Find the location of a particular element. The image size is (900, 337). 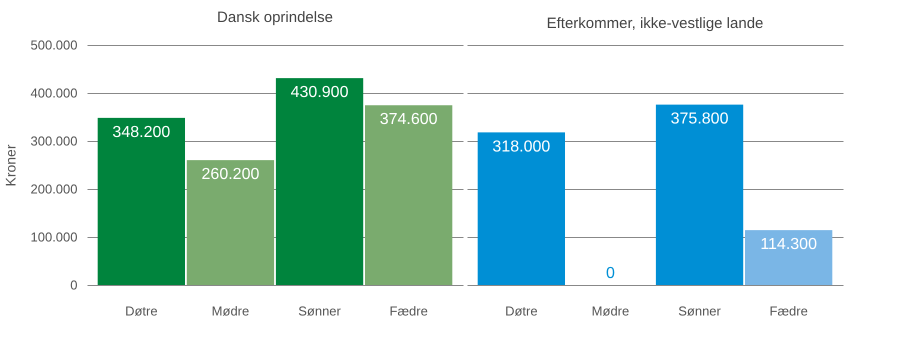

y-tick-label: 400.000 is located at coordinates (54, 93).